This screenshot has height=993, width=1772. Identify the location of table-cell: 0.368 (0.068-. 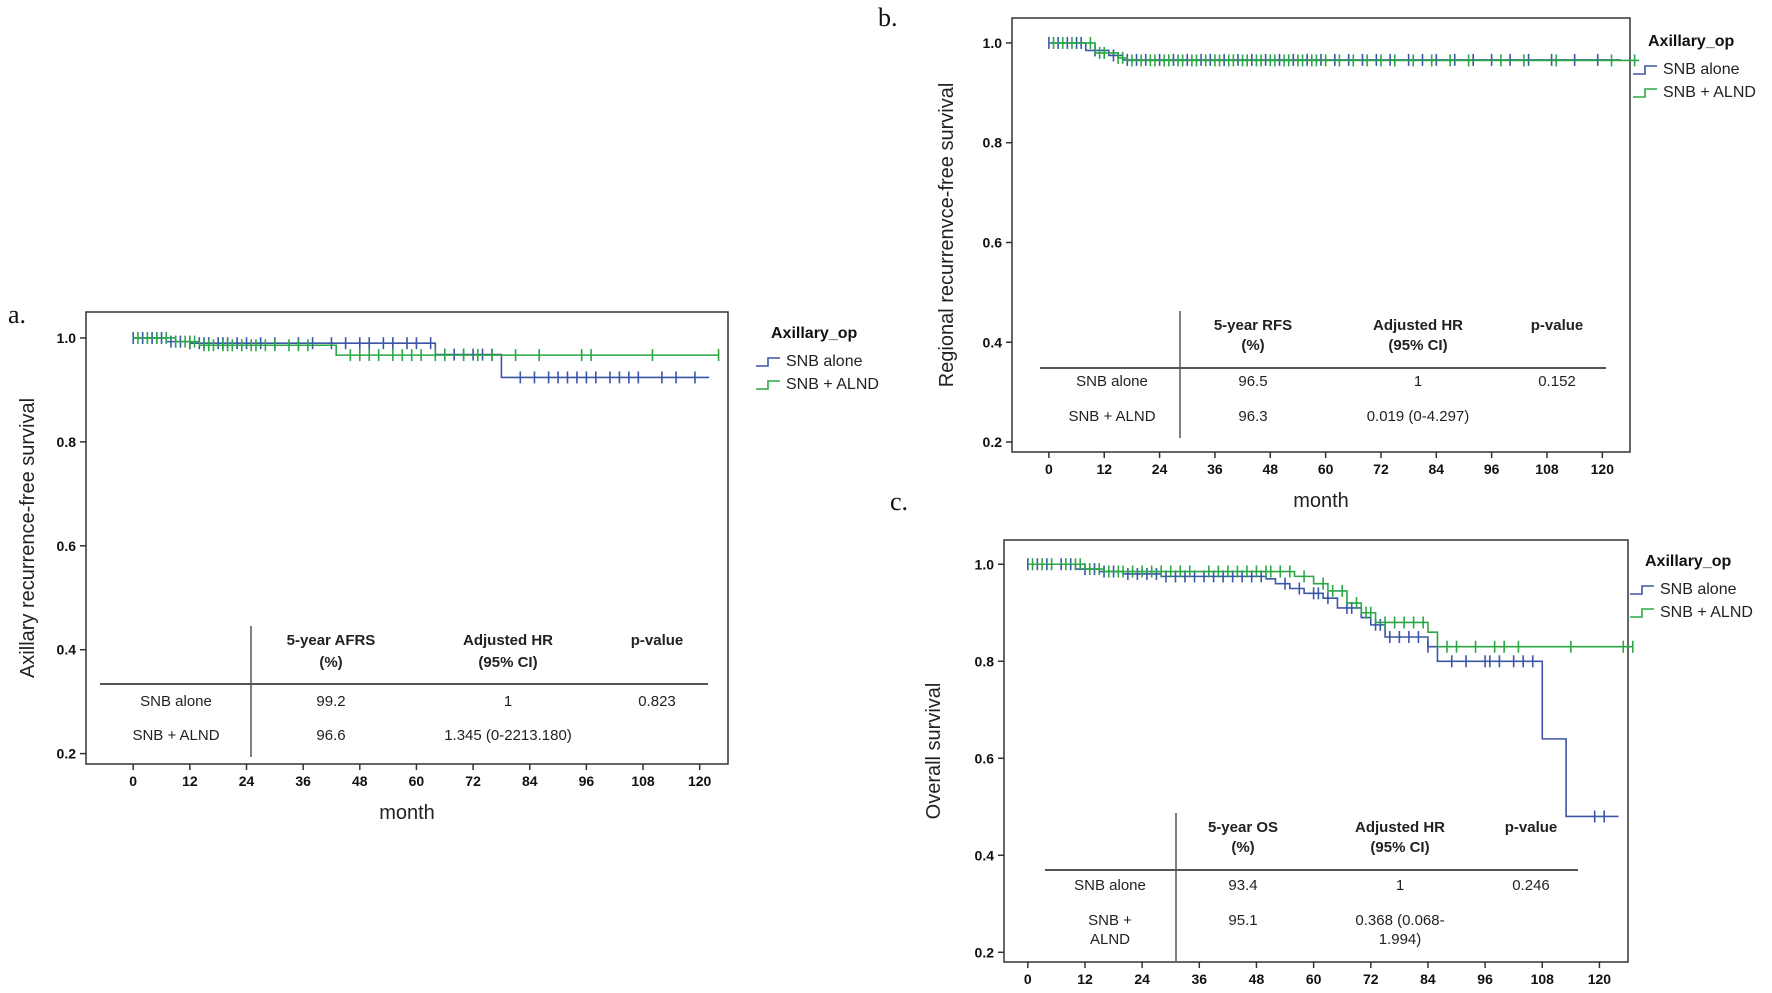
(1399, 920).